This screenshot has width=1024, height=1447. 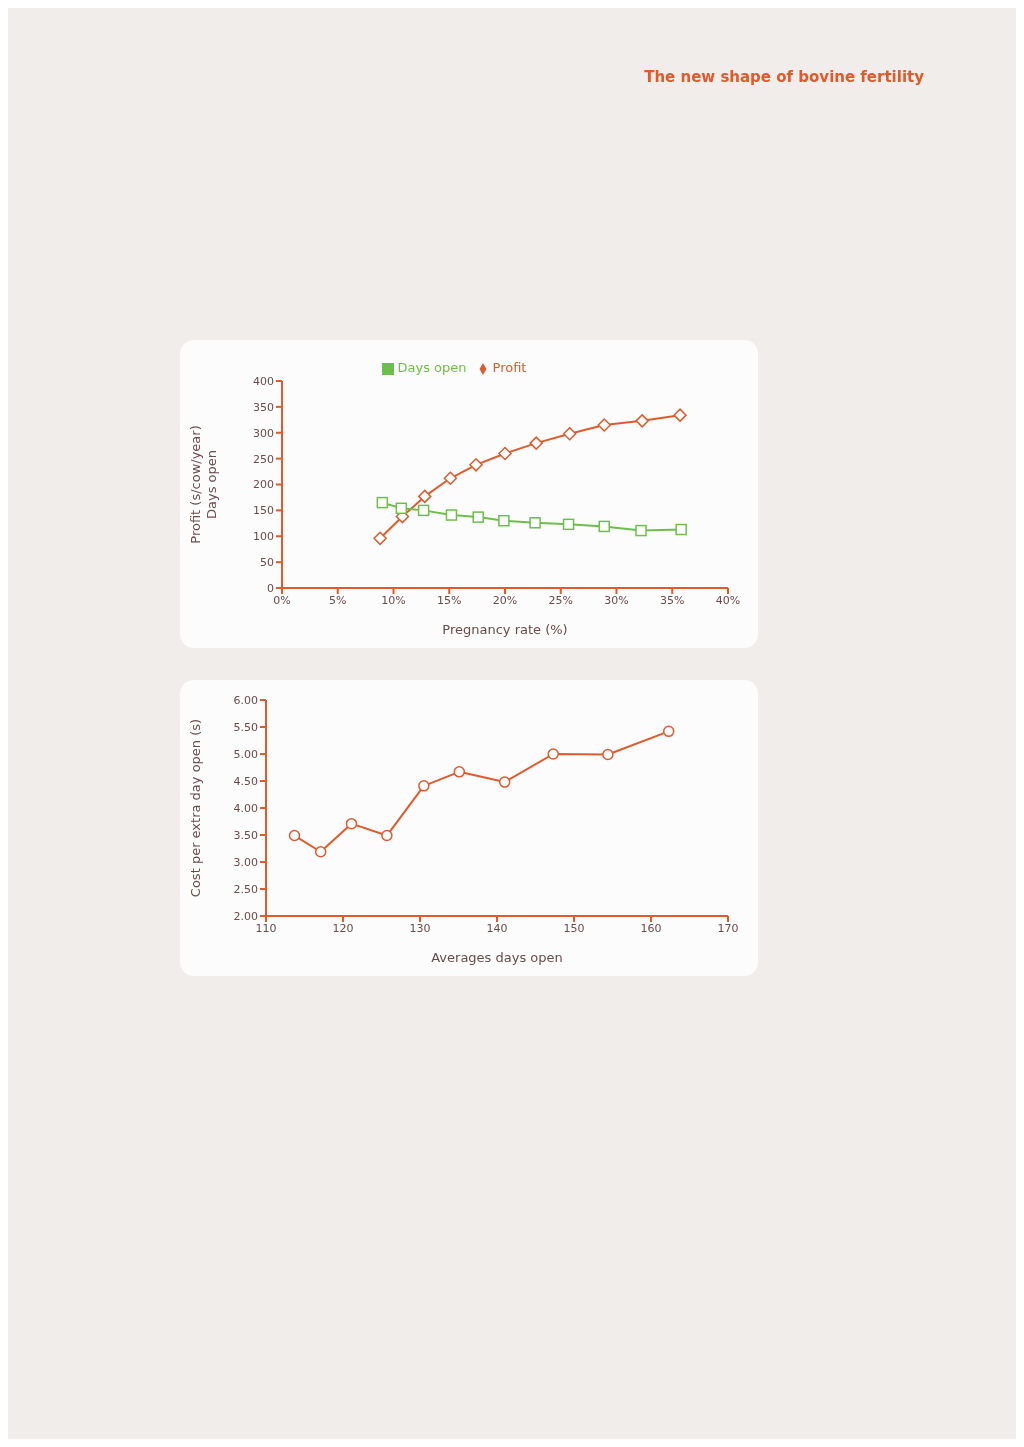 I want to click on x-tick-label: 10%, so click(x=393, y=600).